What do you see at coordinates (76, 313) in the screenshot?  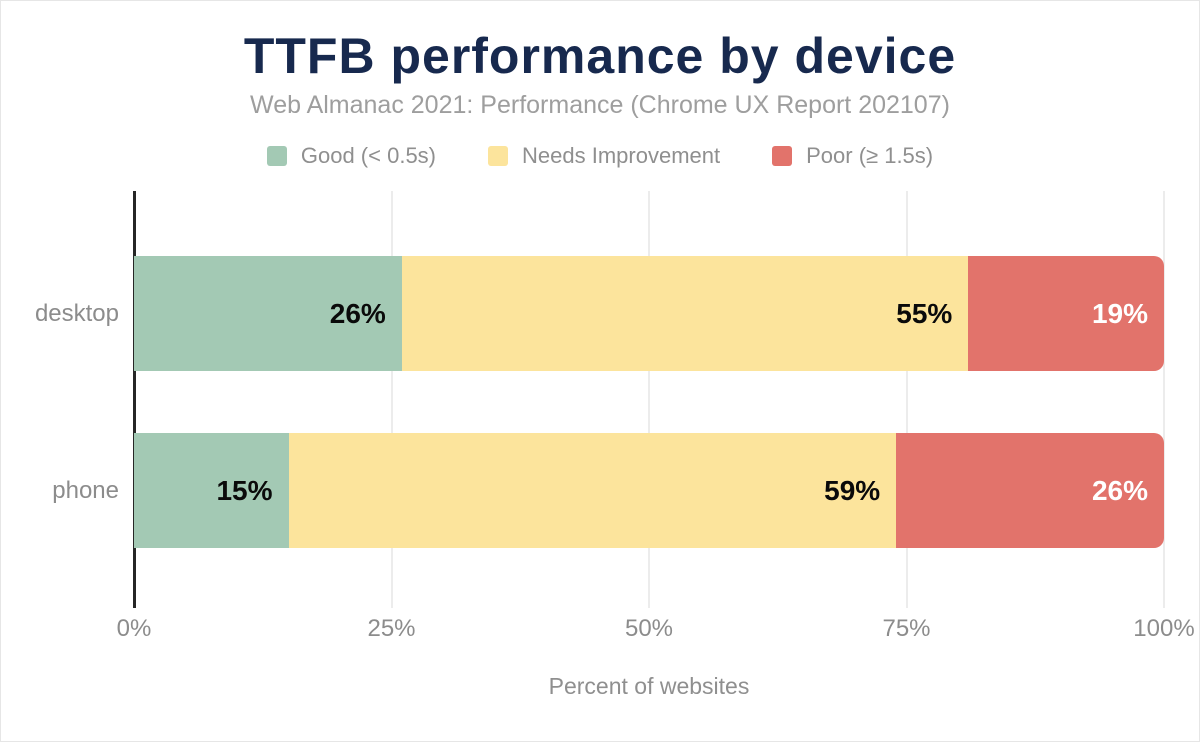 I see `category-label-desktop: desktop` at bounding box center [76, 313].